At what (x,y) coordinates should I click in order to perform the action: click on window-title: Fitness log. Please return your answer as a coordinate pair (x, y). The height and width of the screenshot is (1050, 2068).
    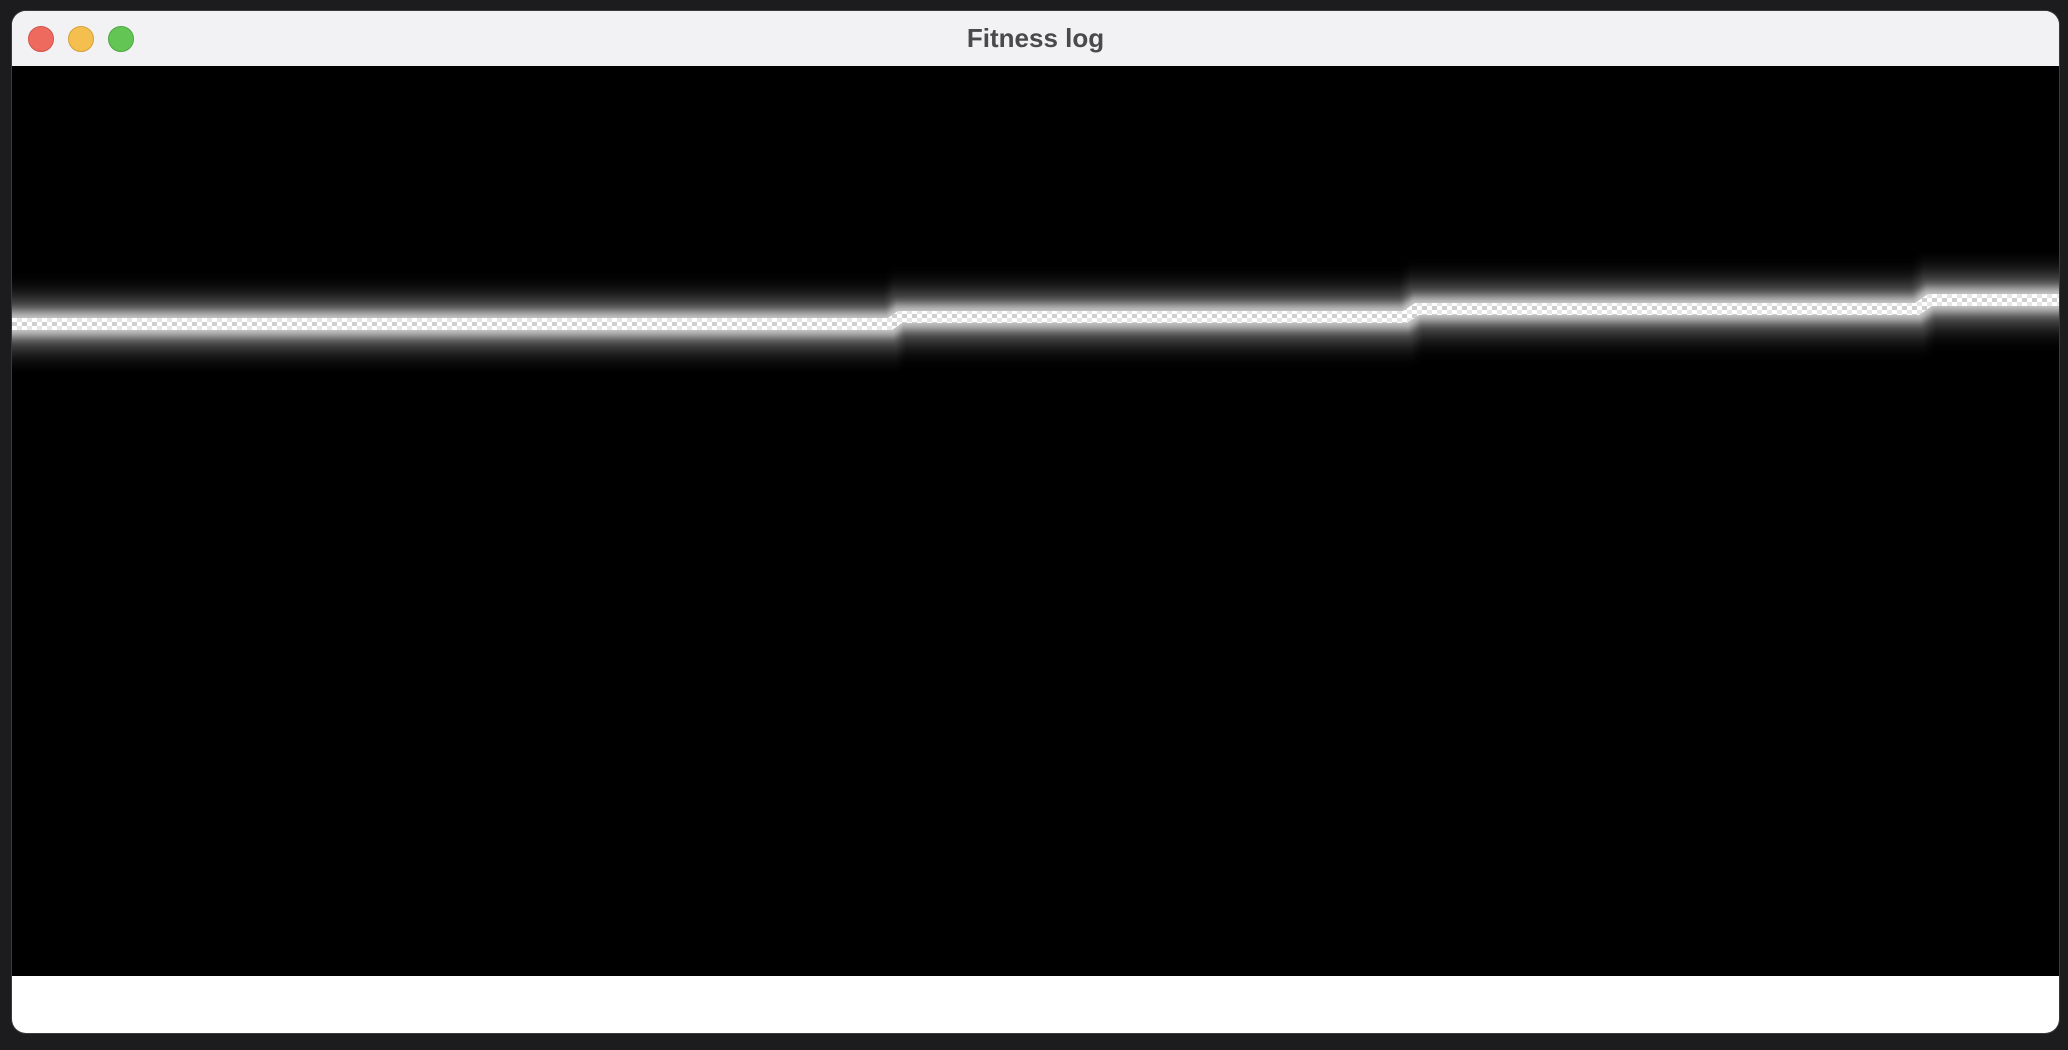
    Looking at the image, I should click on (1035, 38).